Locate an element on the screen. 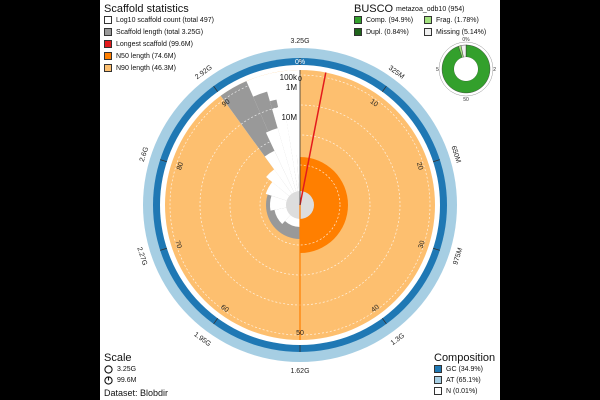 This screenshot has height=400, width=600. longest-scaffold-line is located at coordinates (313, 139).